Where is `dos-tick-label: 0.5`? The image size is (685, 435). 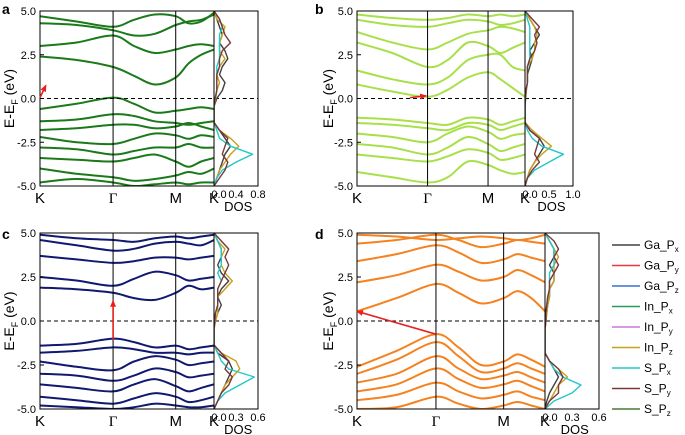 dos-tick-label: 0.5 is located at coordinates (548, 195).